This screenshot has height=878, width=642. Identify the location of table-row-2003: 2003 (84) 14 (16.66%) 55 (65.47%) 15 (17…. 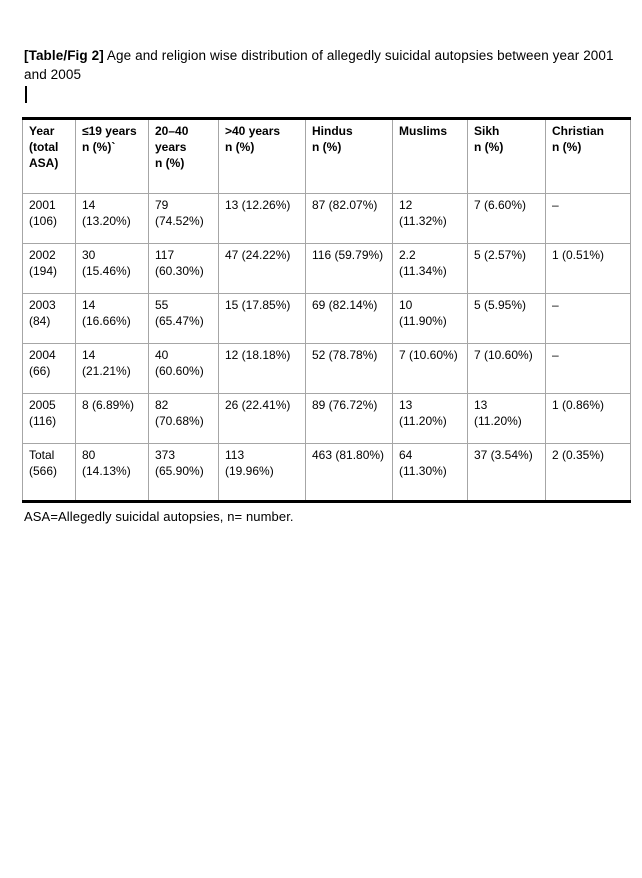
(326, 318).